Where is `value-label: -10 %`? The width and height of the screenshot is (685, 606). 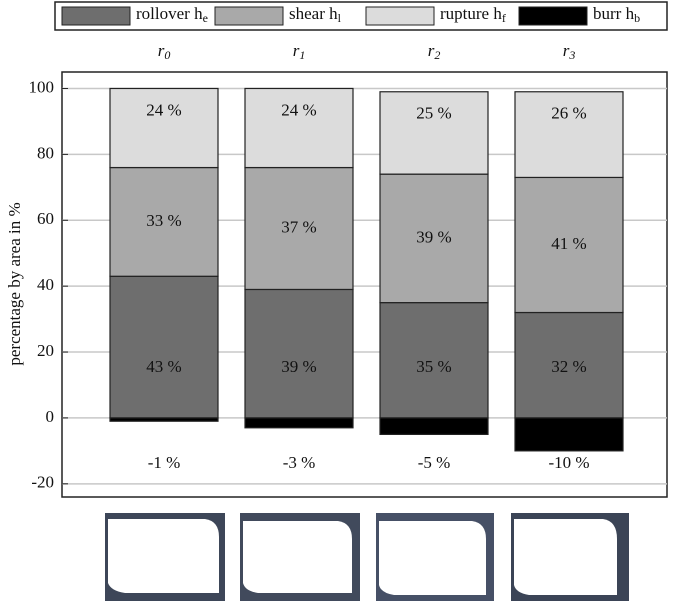 value-label: -10 % is located at coordinates (568, 462).